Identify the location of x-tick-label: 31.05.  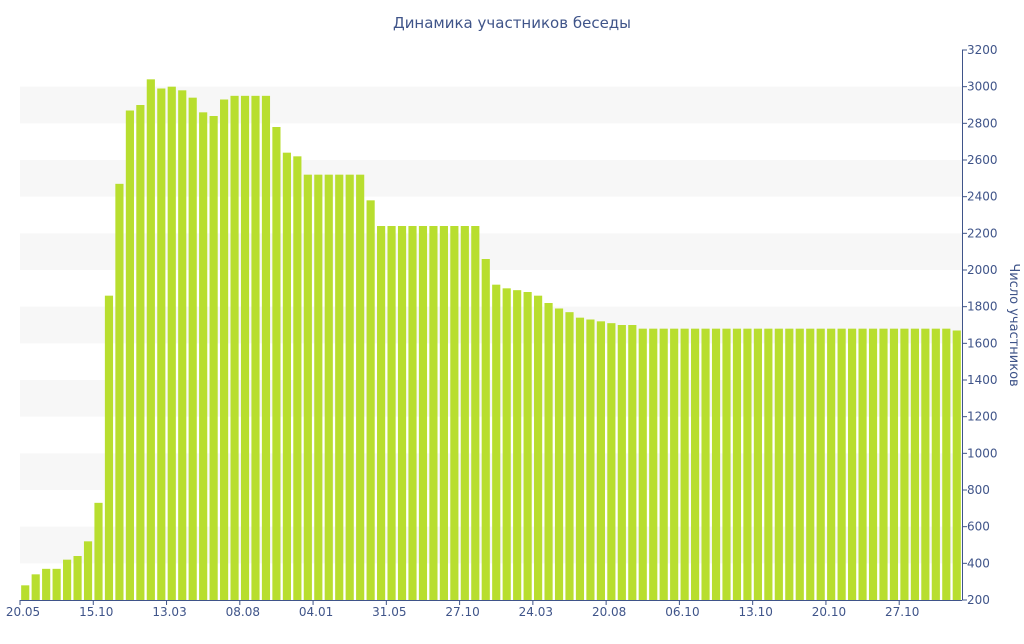
(389, 612).